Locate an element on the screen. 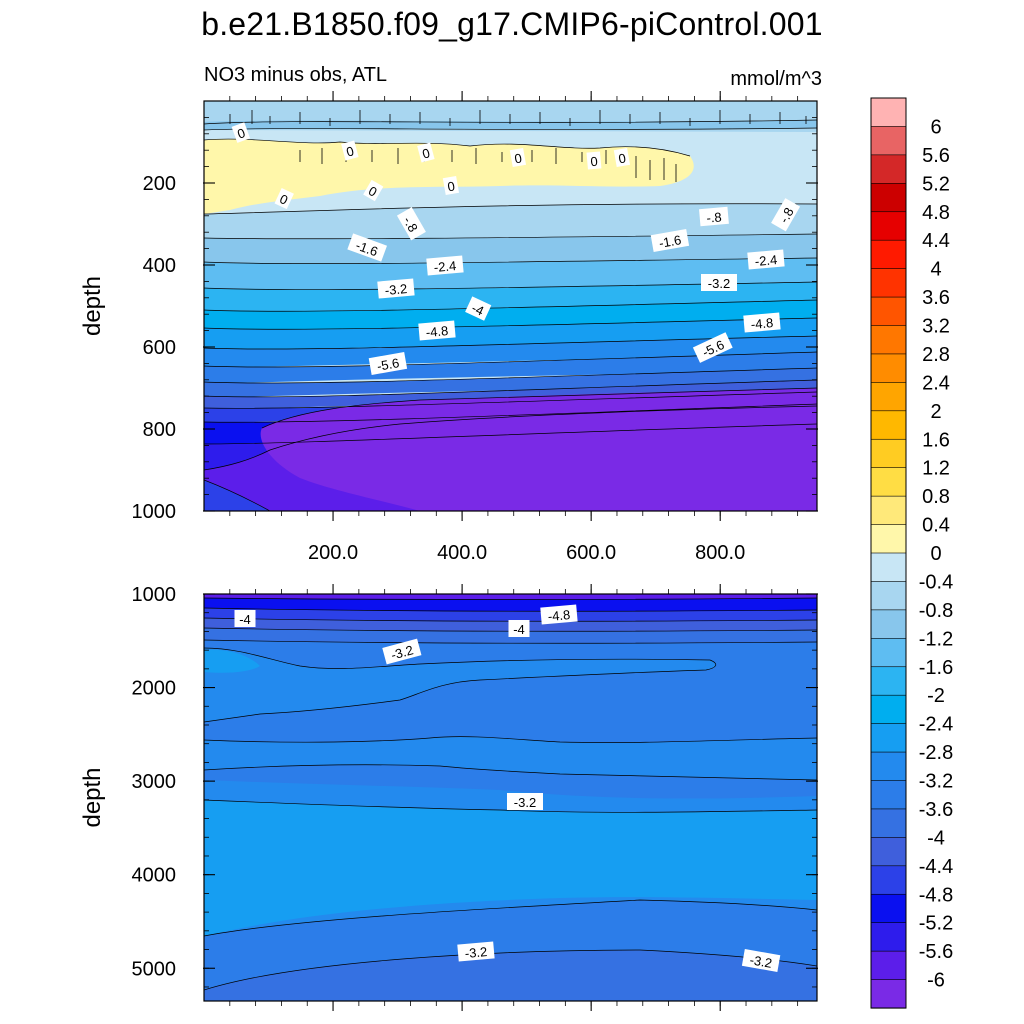 Image resolution: width=1024 pixels, height=1024 pixels. colorbar-label: 4 is located at coordinates (935, 270).